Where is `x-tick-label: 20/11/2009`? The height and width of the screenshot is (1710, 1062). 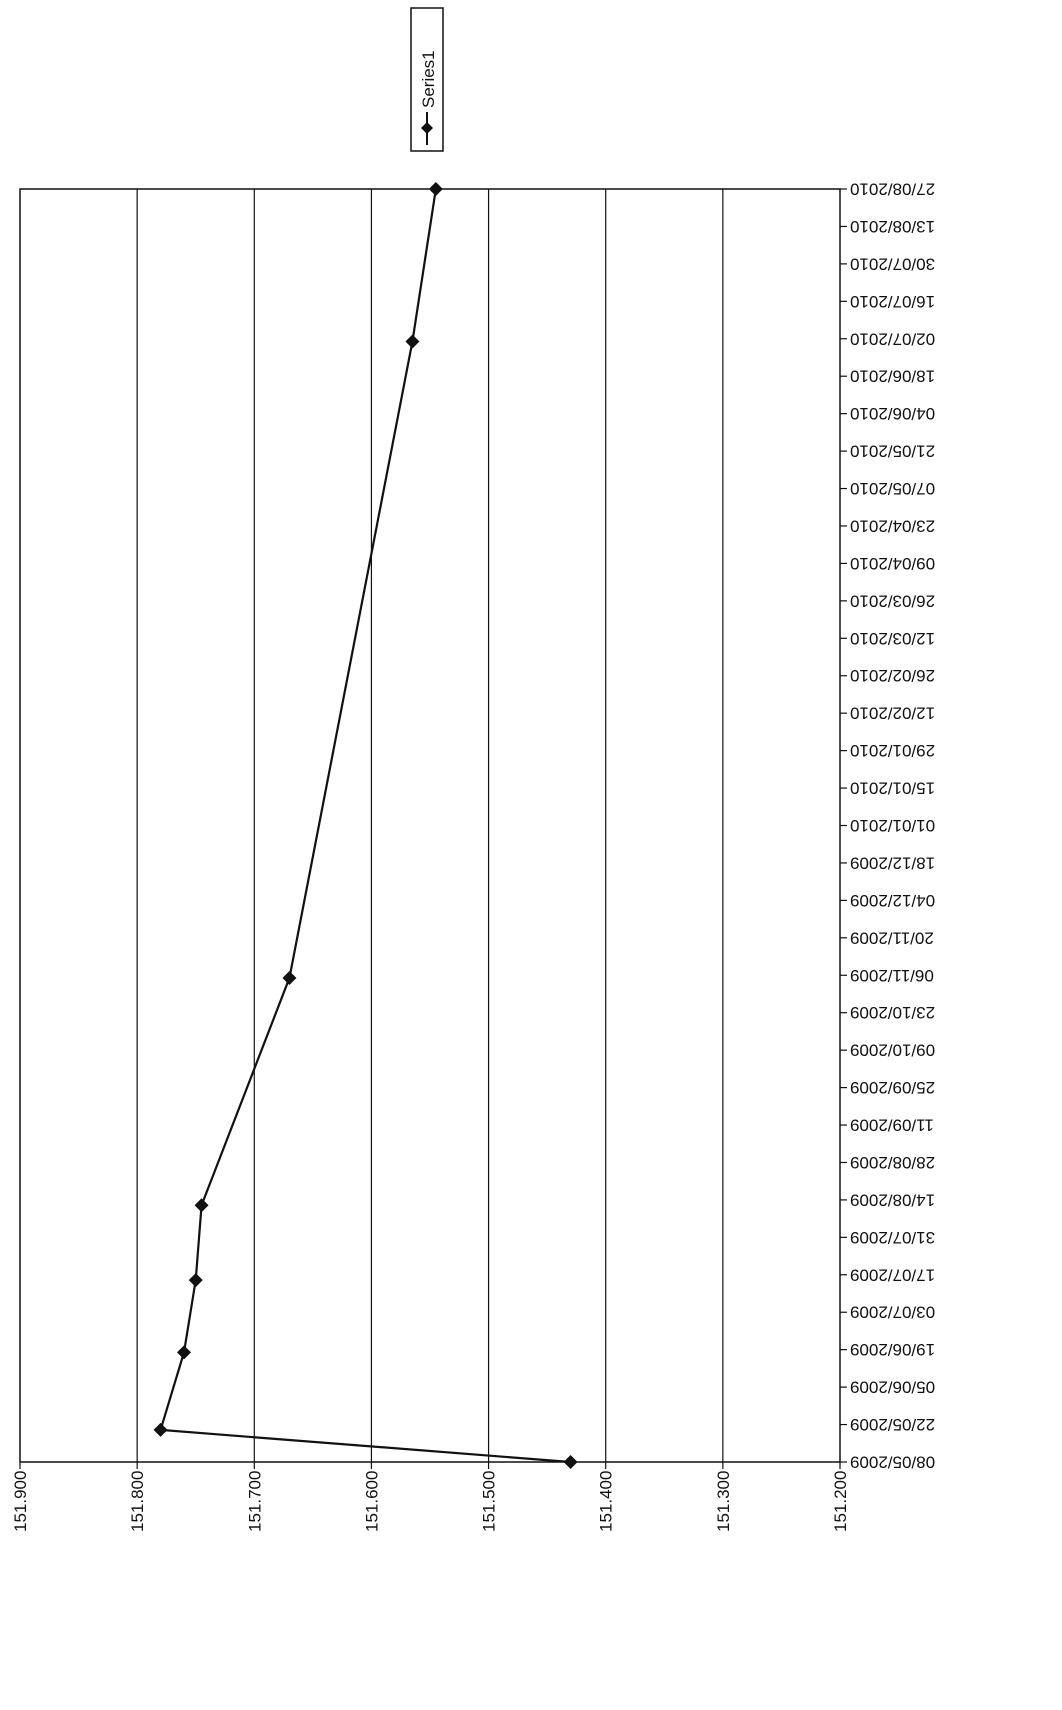
x-tick-label: 20/11/2009 is located at coordinates (892, 937).